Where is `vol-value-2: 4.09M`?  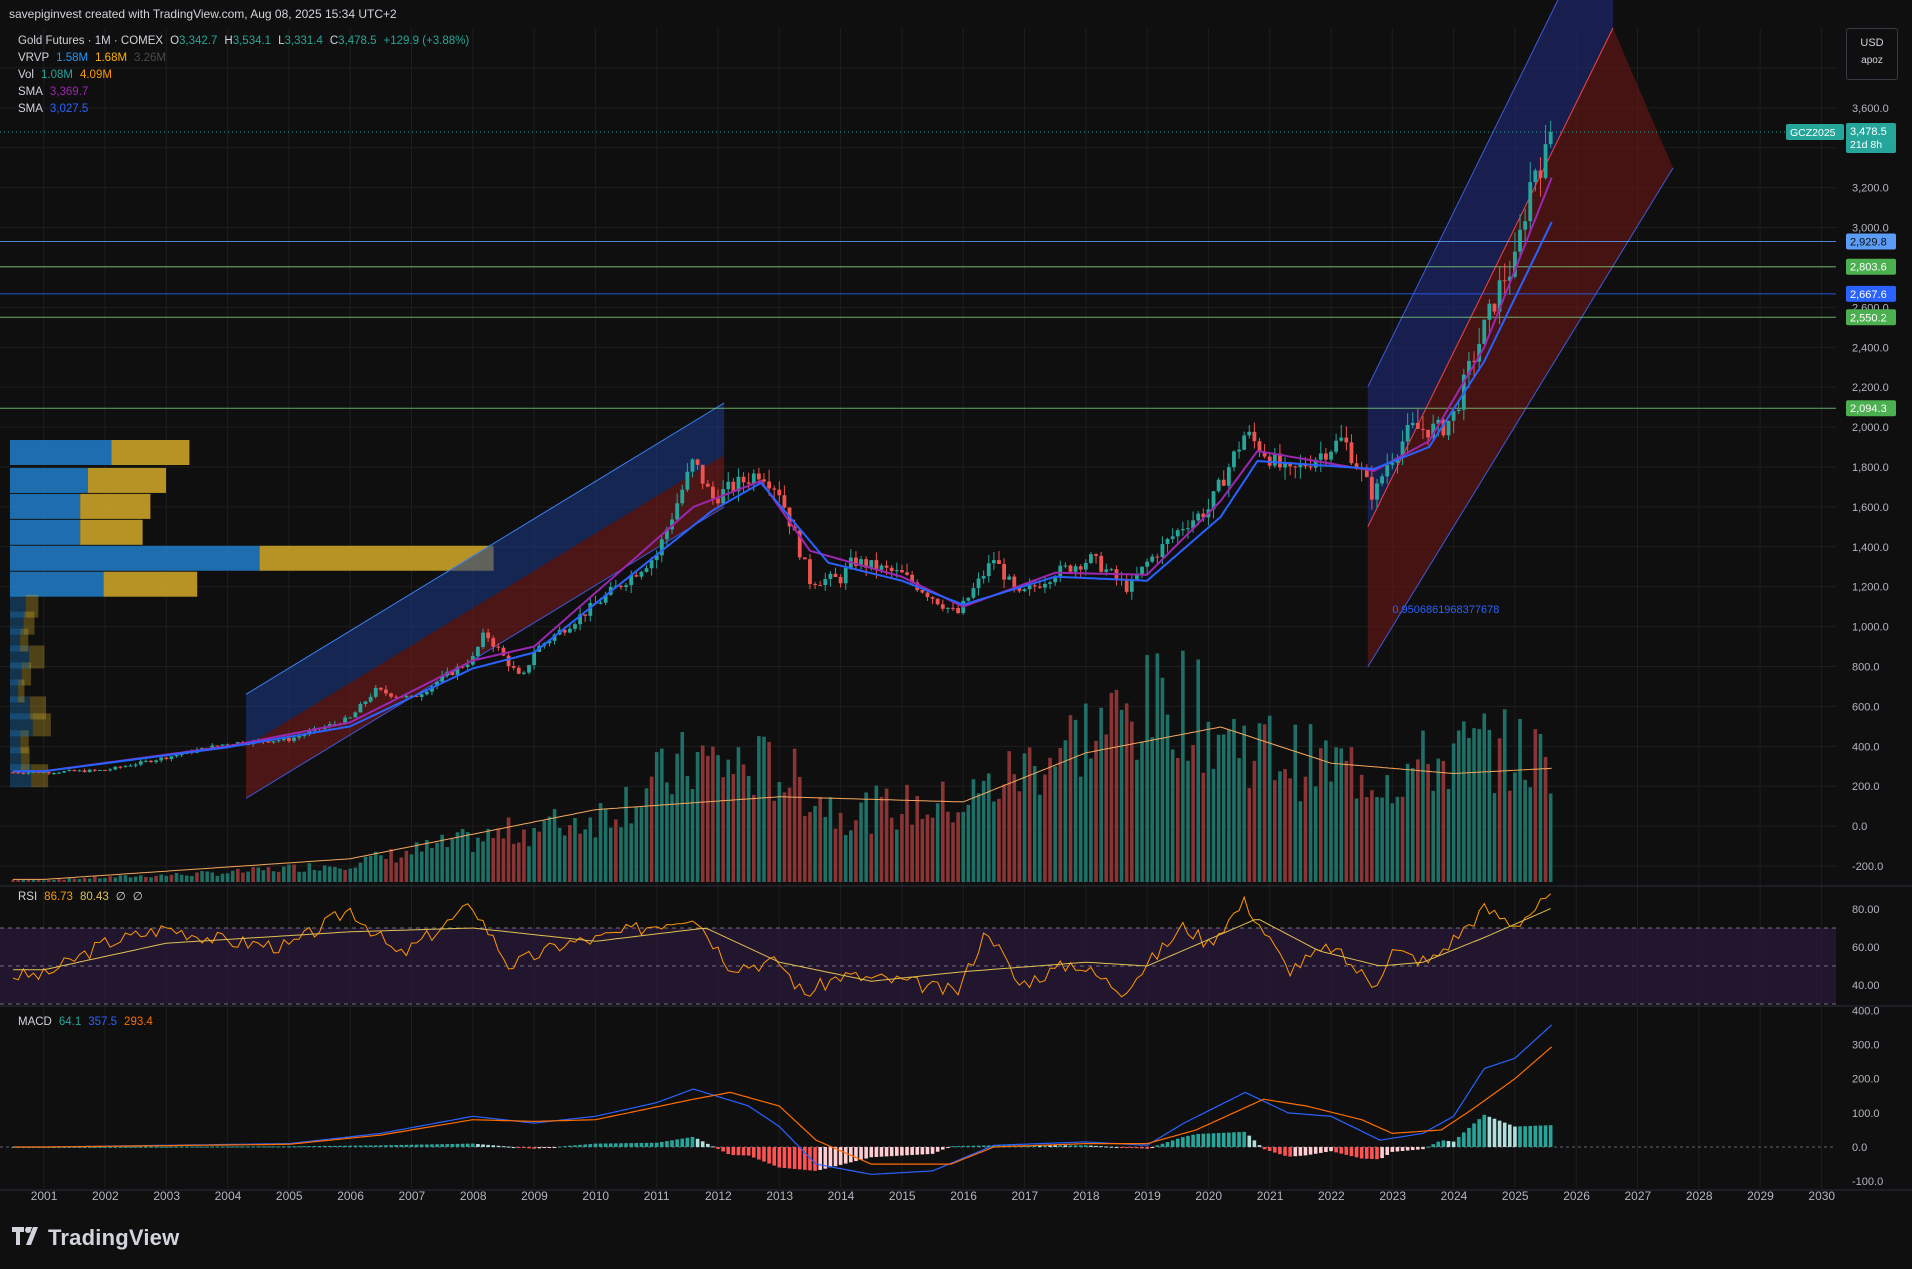 vol-value-2: 4.09M is located at coordinates (95, 75).